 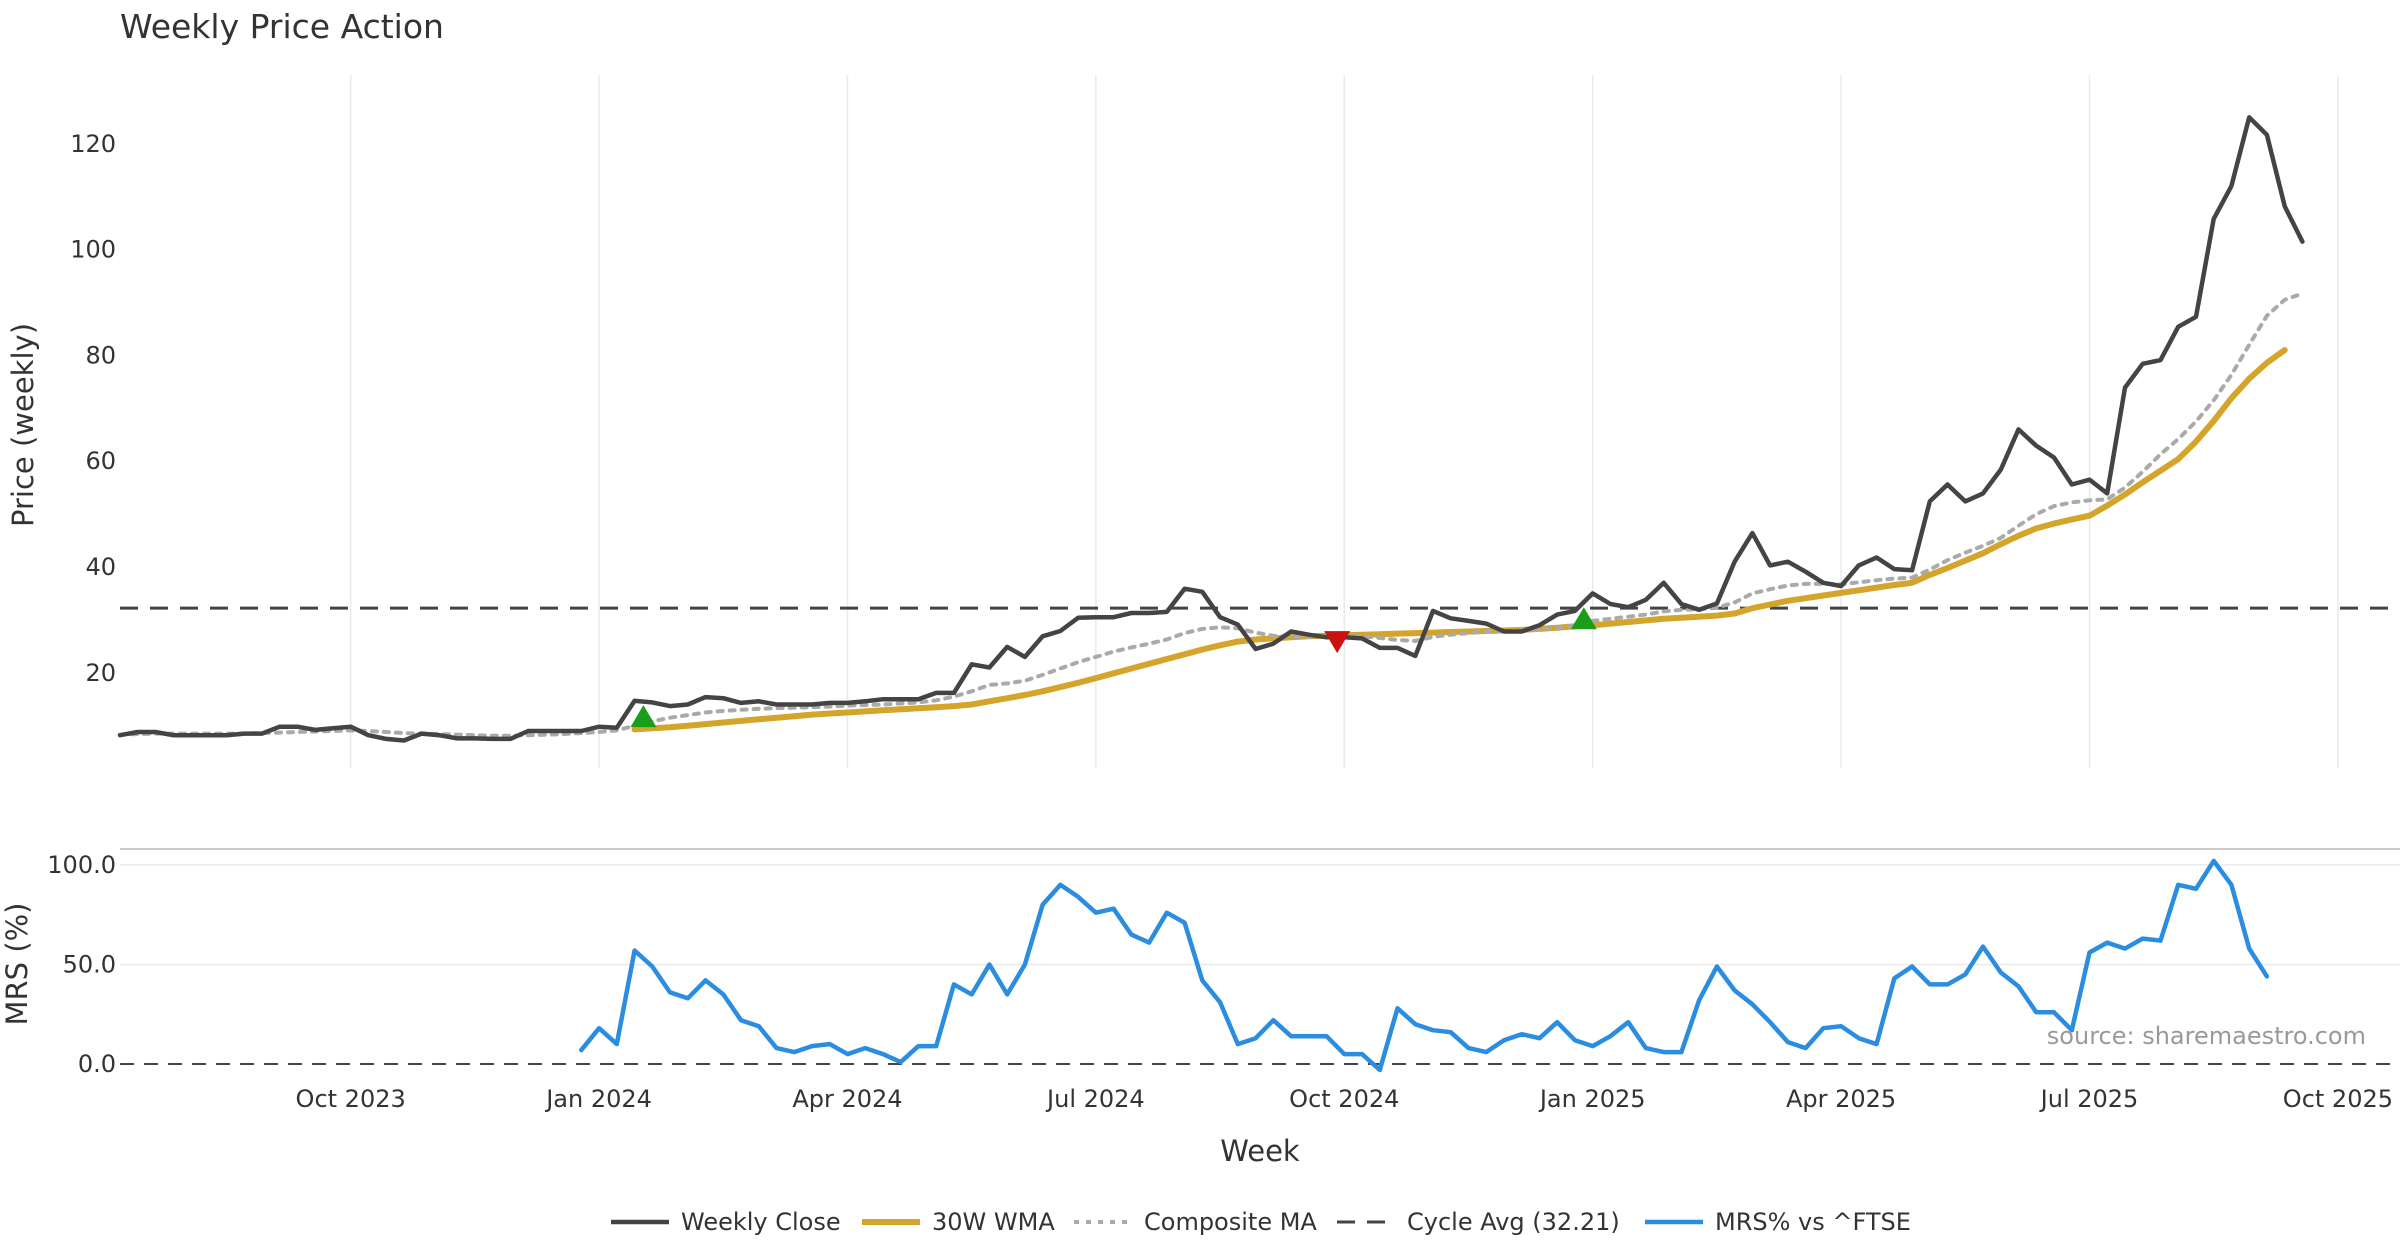 I want to click on x-tick-label: Apr 2025, so click(x=1841, y=1099).